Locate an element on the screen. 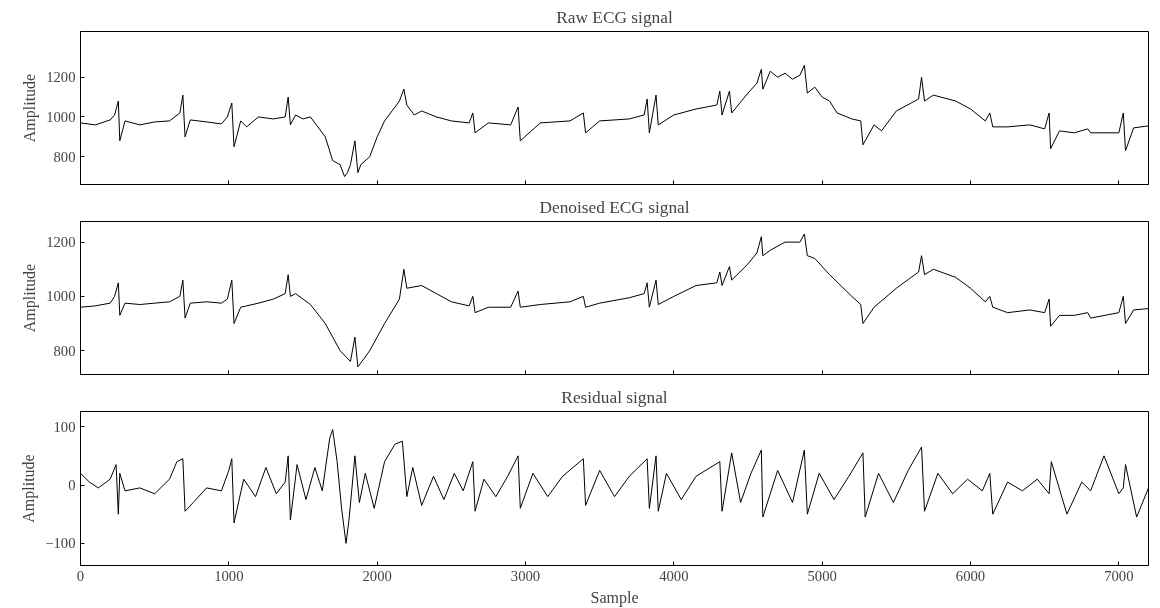  x-tick-label: 4000 is located at coordinates (674, 575).